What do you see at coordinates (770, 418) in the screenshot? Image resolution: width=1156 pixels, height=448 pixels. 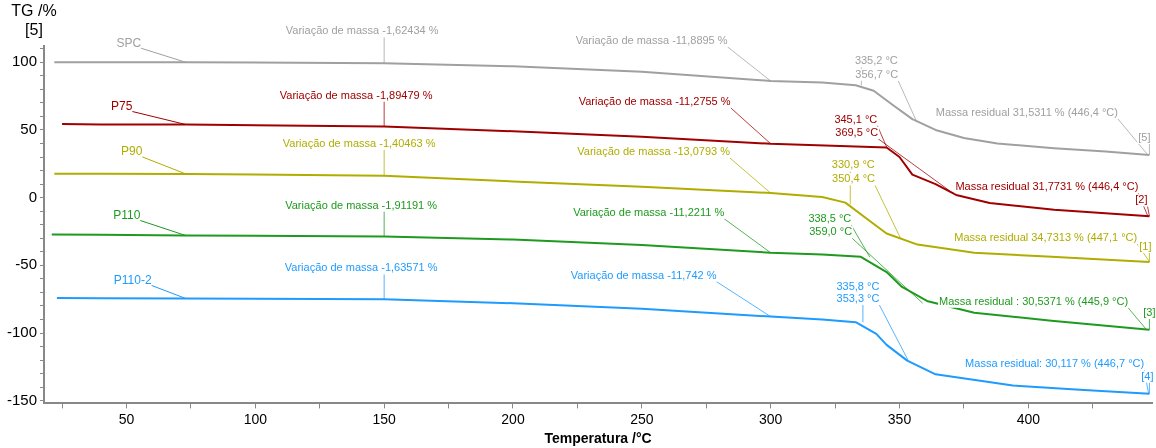 I see `x-tick-label: 300` at bounding box center [770, 418].